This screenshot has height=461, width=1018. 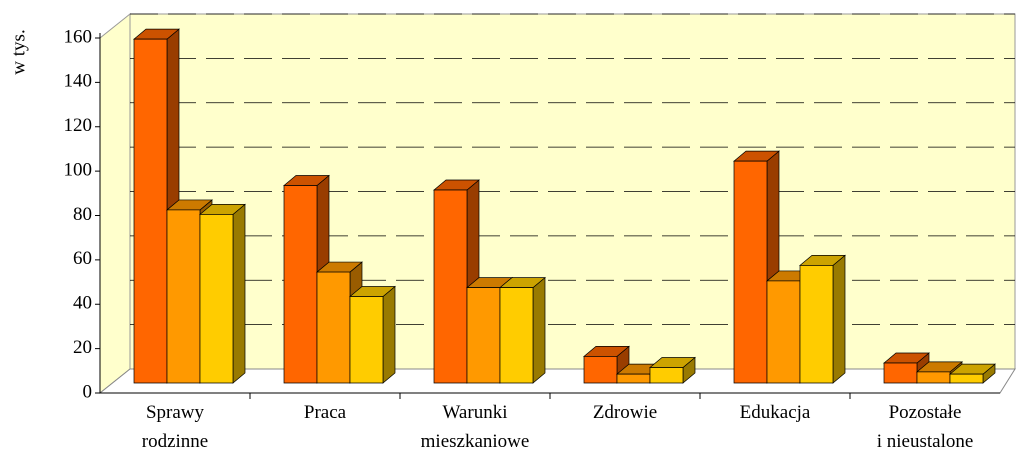 I want to click on y-tick-label: 20, so click(x=82, y=347).